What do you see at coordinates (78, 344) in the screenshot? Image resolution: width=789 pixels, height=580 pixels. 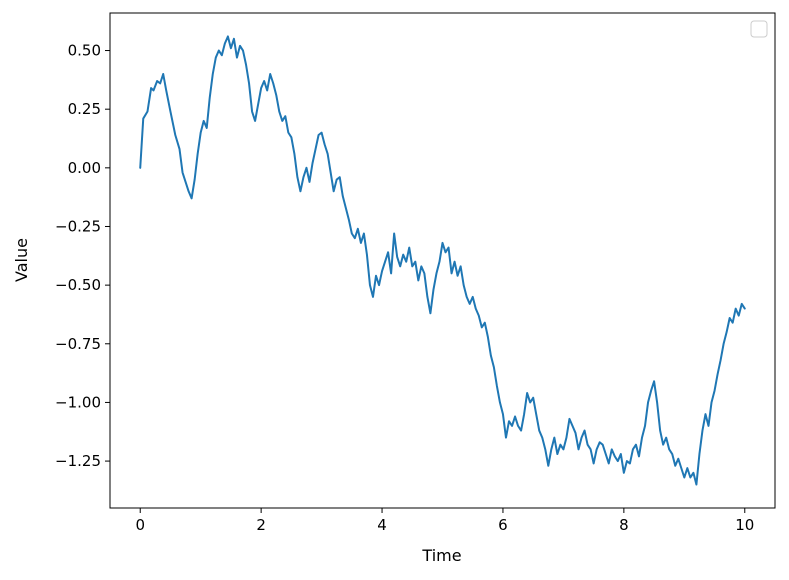 I see `y-tick-label: −0.75` at bounding box center [78, 344].